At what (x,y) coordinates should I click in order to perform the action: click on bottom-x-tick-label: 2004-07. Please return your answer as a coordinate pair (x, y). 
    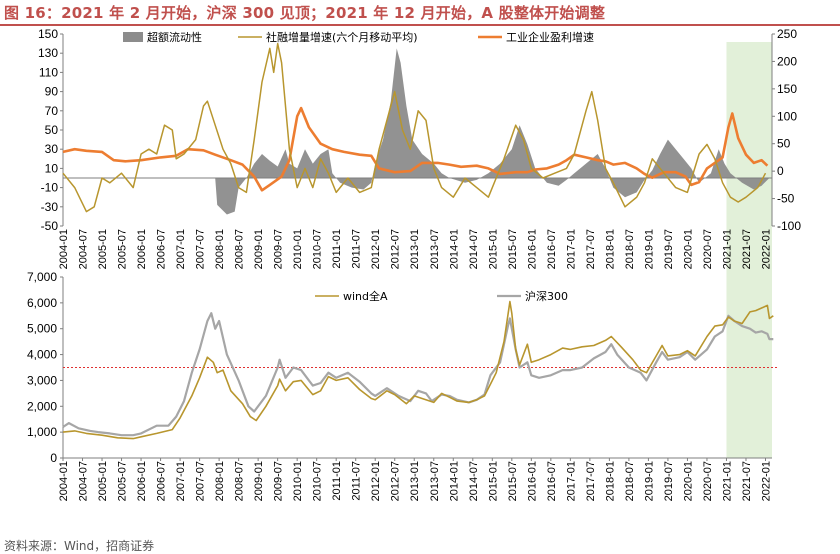
    Looking at the image, I should click on (84, 481).